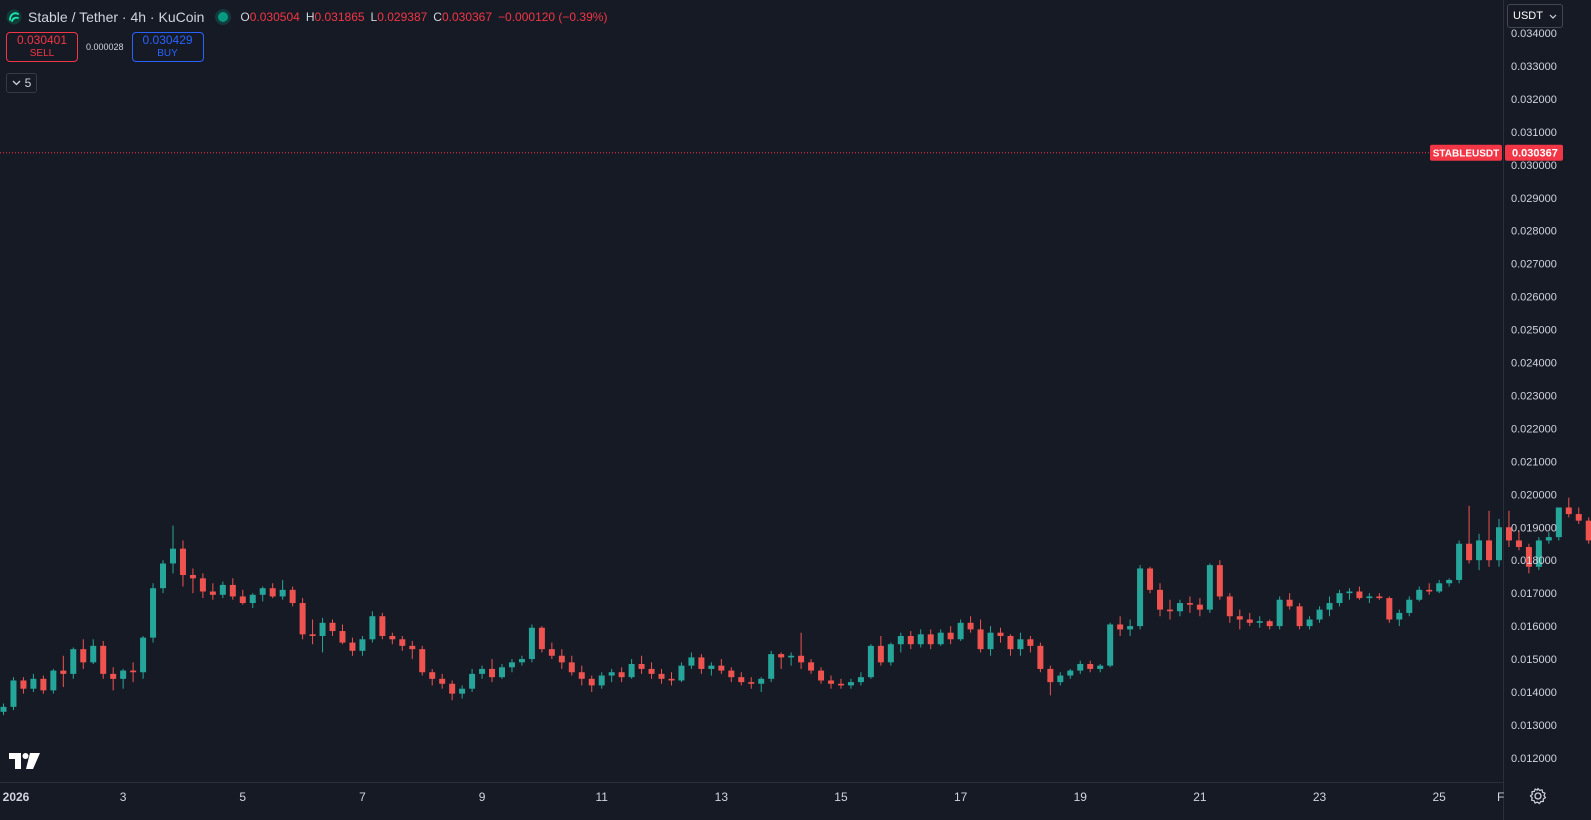 This screenshot has height=820, width=1591. I want to click on ohlc-change-value: −0.000120 (−0.39%), so click(553, 17).